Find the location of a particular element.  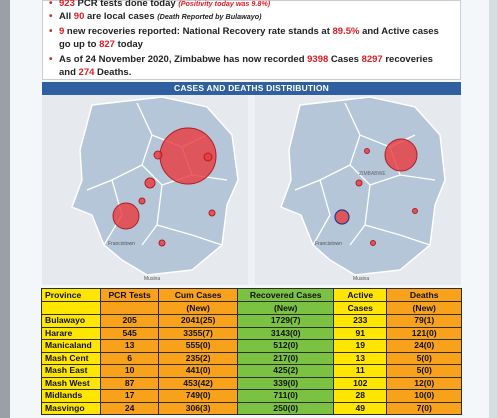

bulawayo-death-bubble is located at coordinates (342, 217).